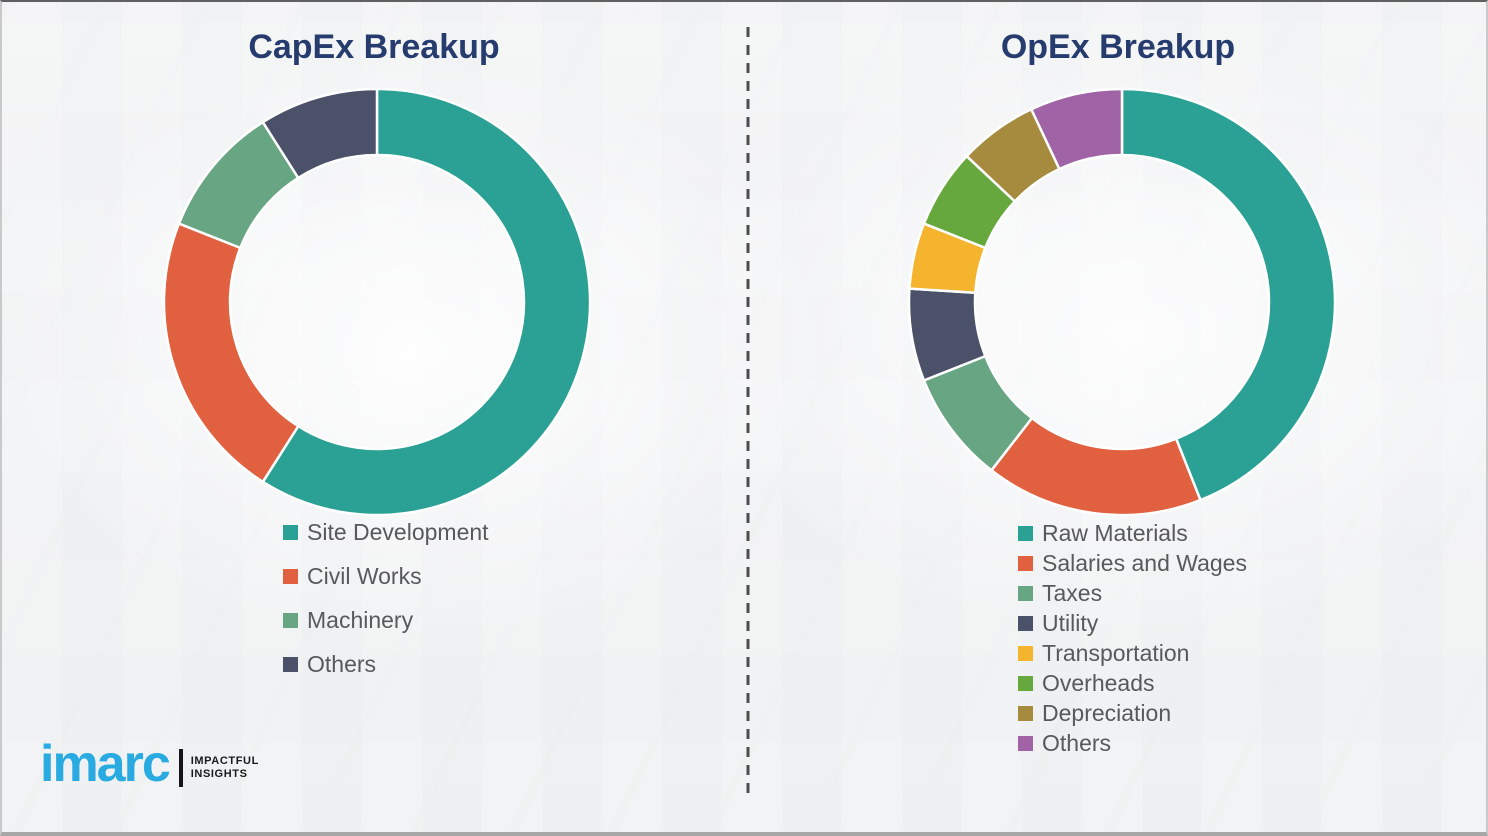 The height and width of the screenshot is (836, 1488). Describe the element at coordinates (374, 47) in the screenshot. I see `capex-chart-title: CapEx Breakup` at that location.